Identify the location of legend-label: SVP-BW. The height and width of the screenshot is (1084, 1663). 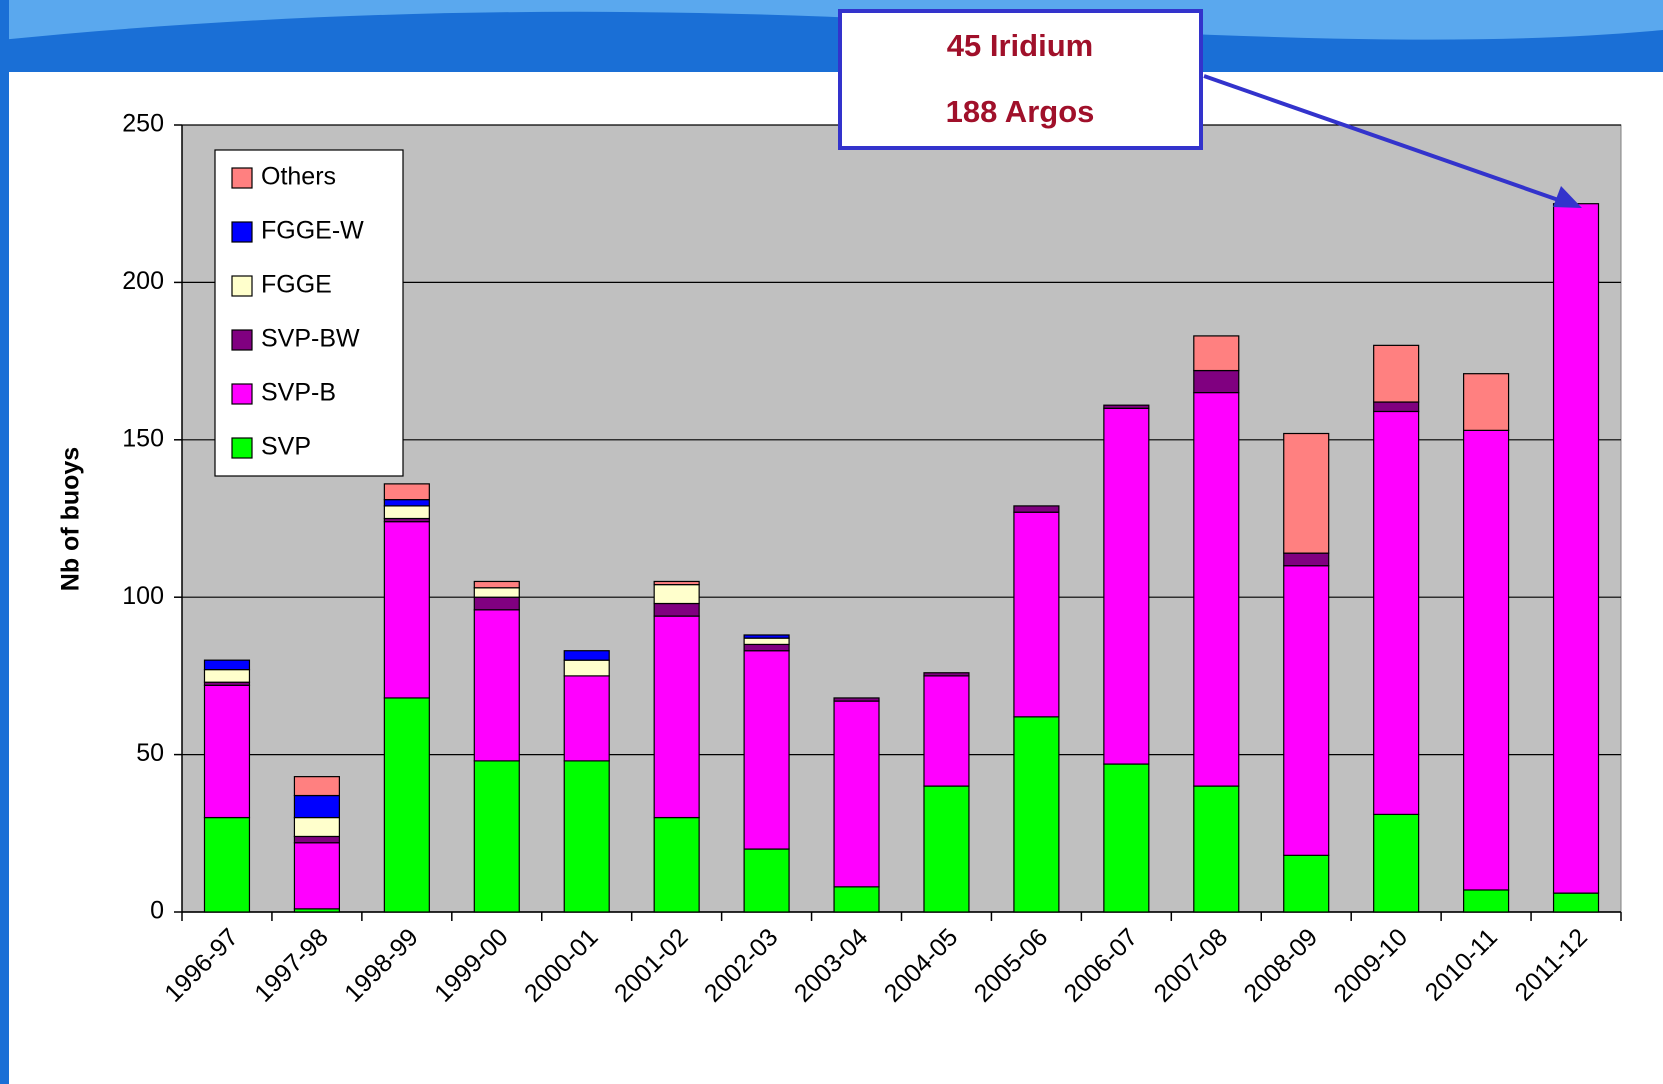
(310, 339).